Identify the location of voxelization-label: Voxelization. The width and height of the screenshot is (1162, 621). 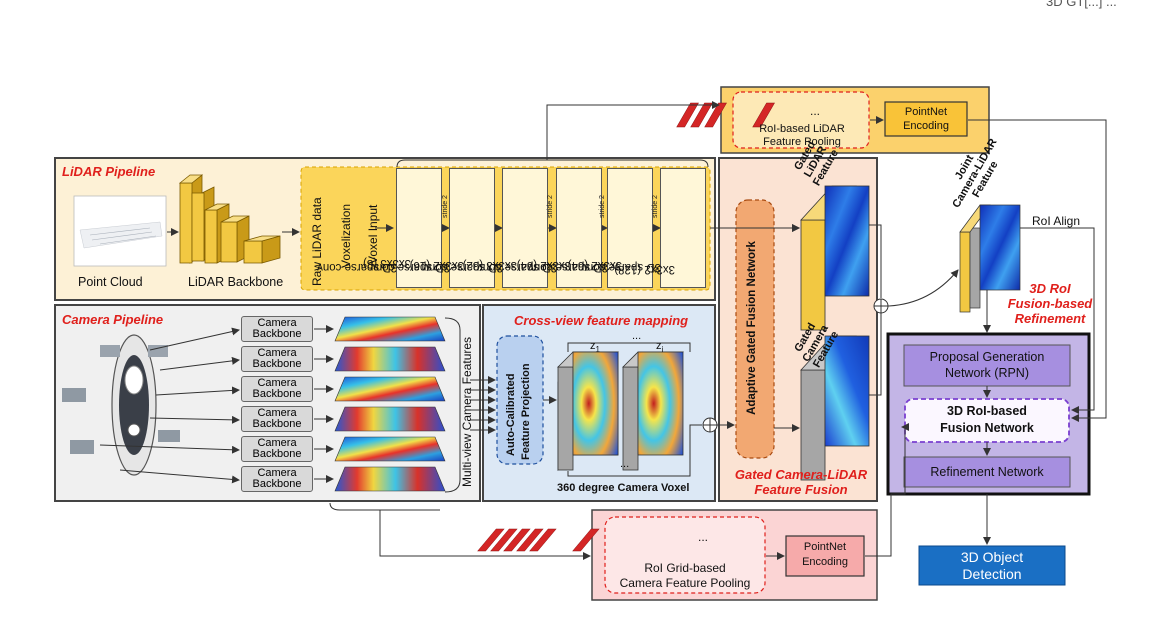
(346, 235).